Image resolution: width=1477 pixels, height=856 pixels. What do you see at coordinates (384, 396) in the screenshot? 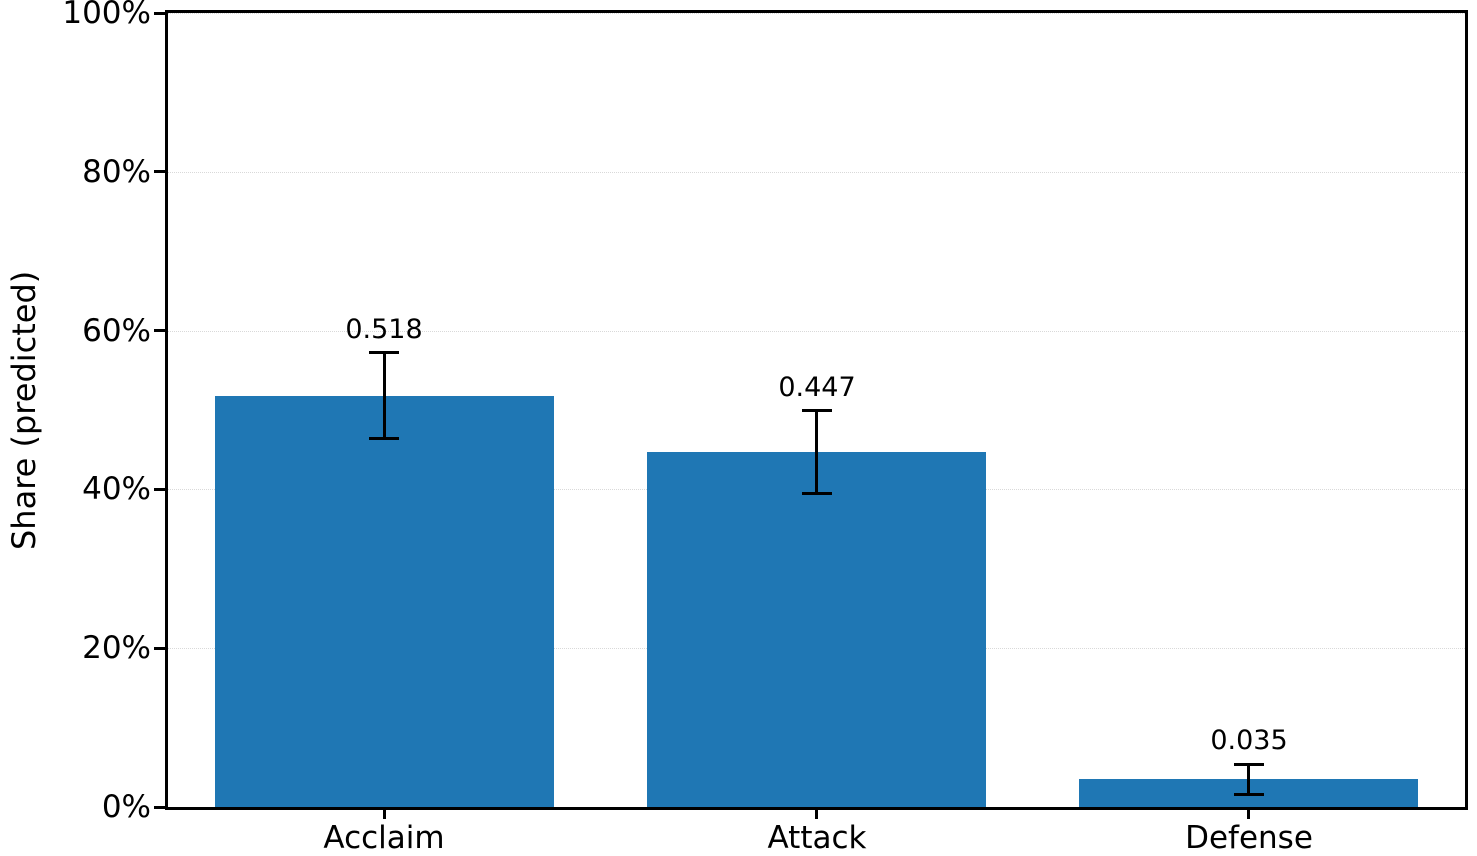
I see `error-bar-acclaim` at bounding box center [384, 396].